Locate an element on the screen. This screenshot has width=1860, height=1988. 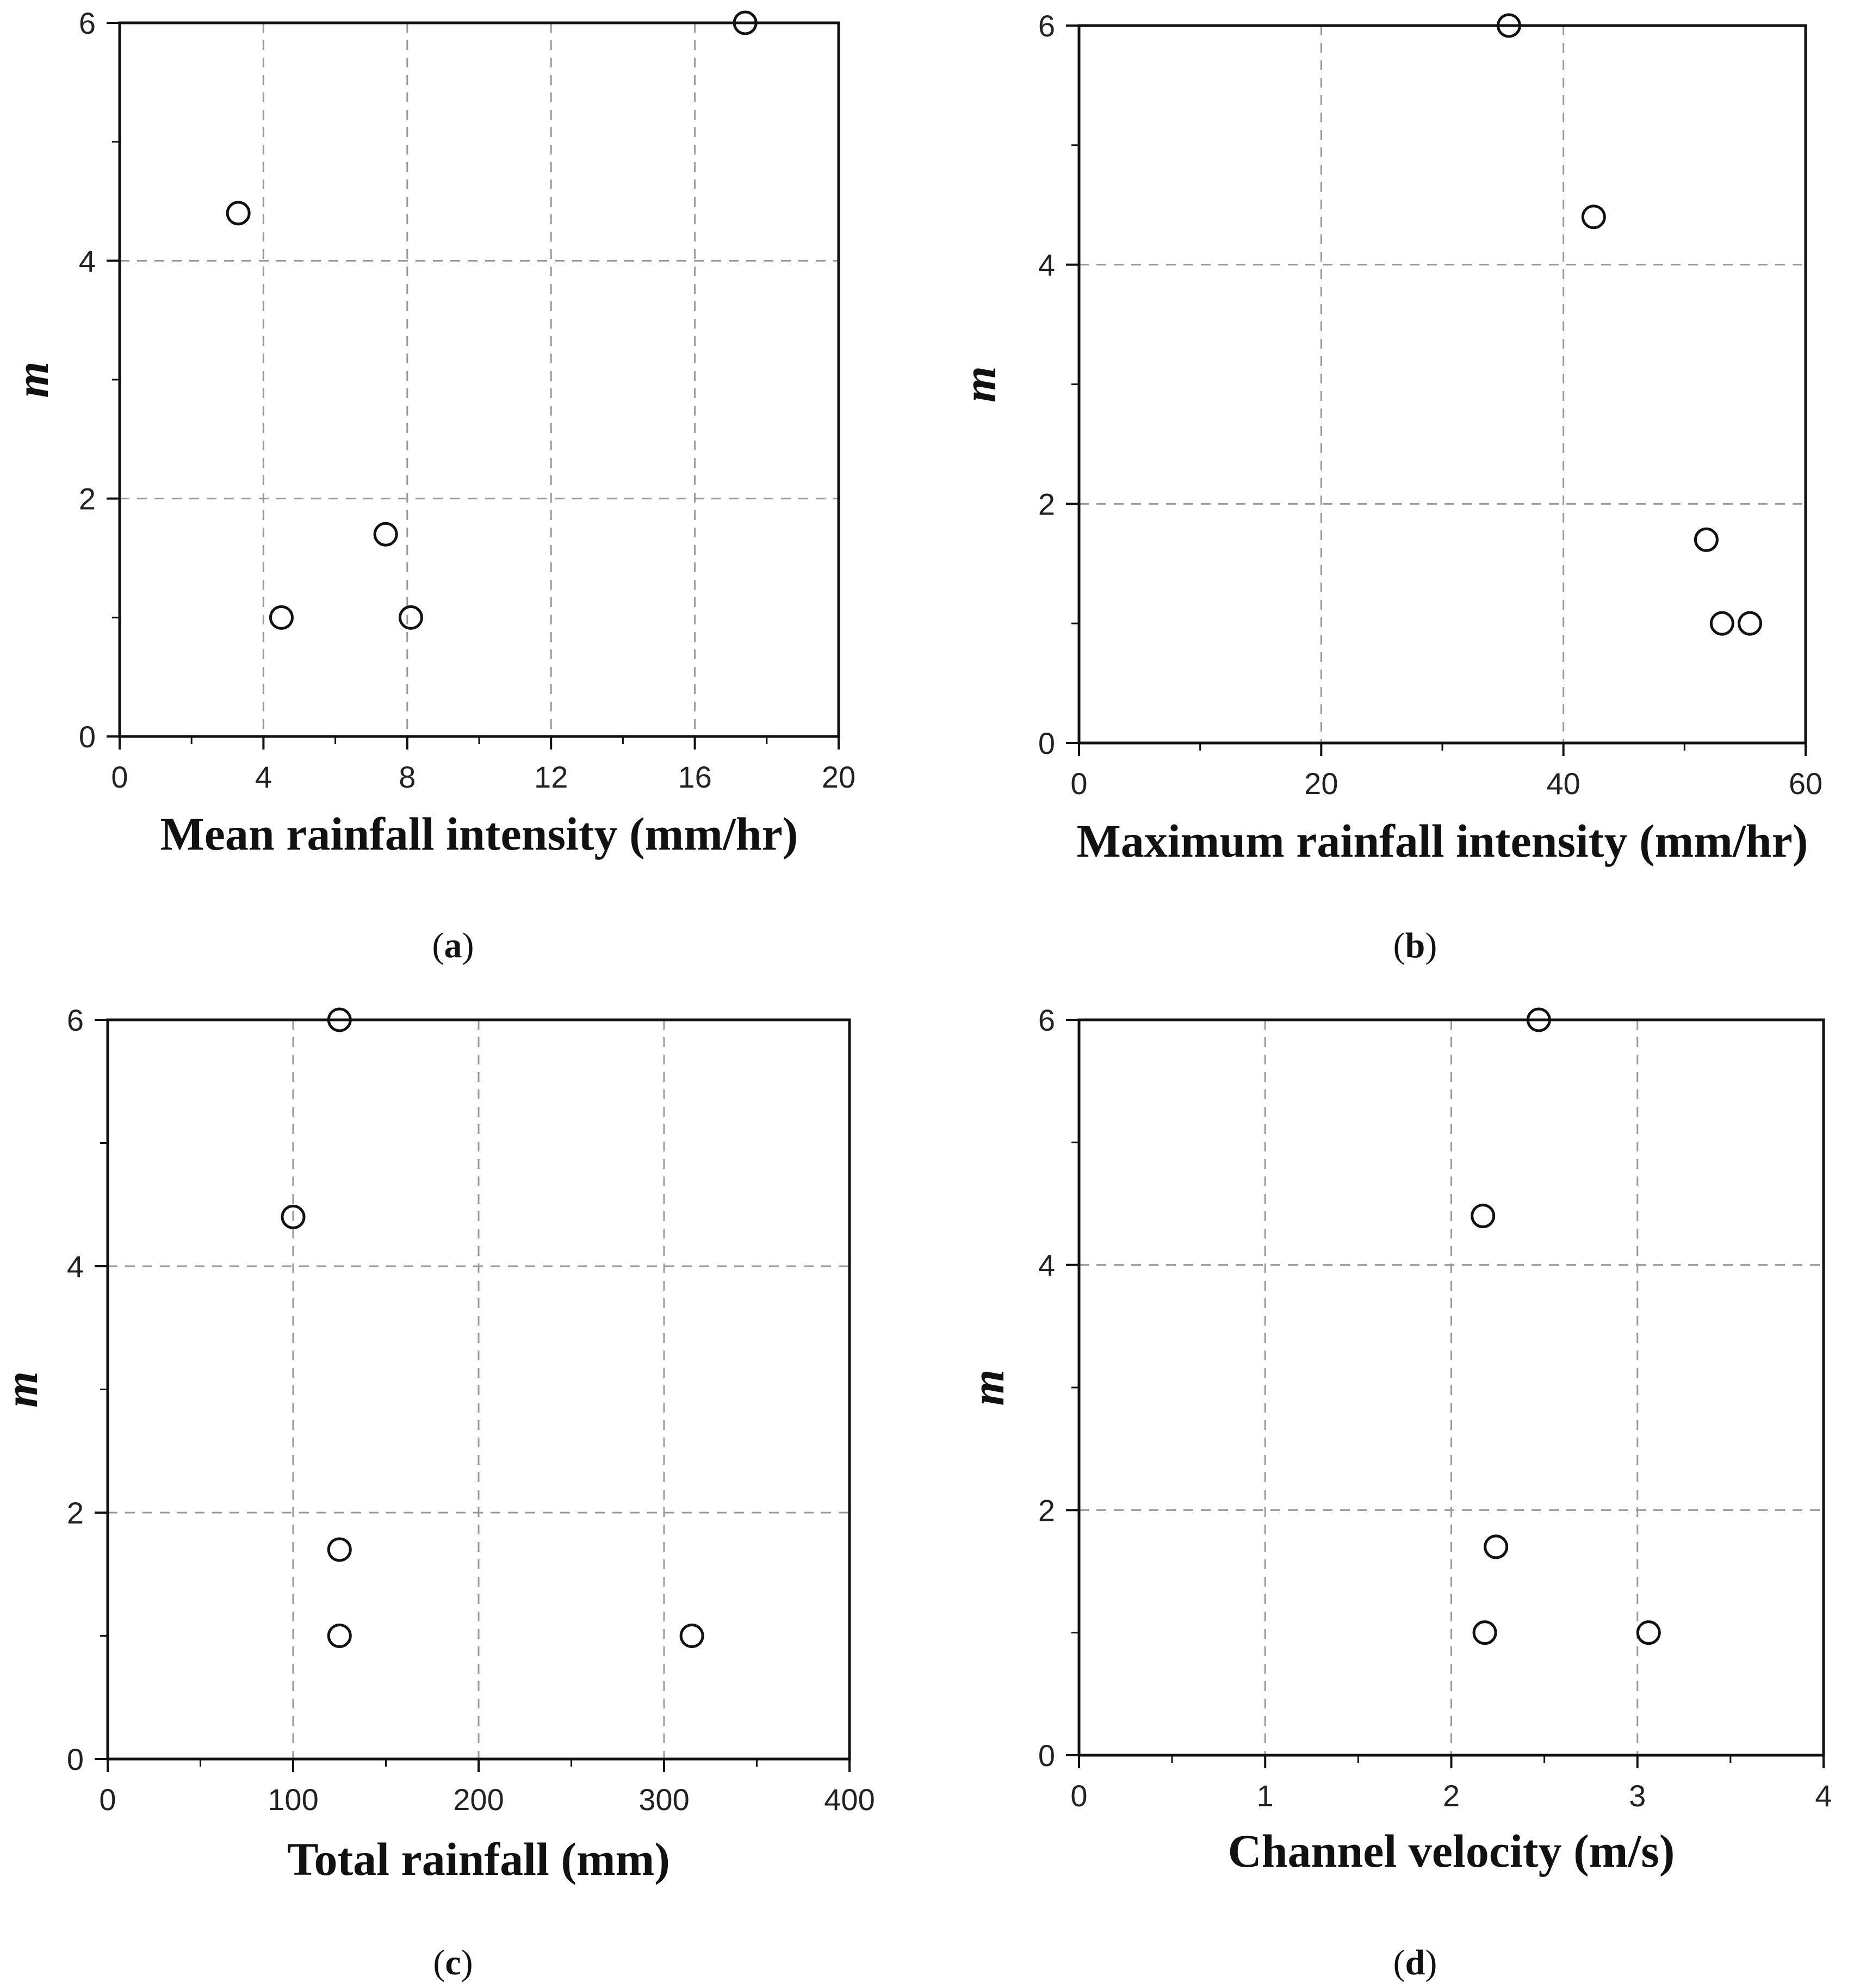
panel-caption: (a) is located at coordinates (453, 945).